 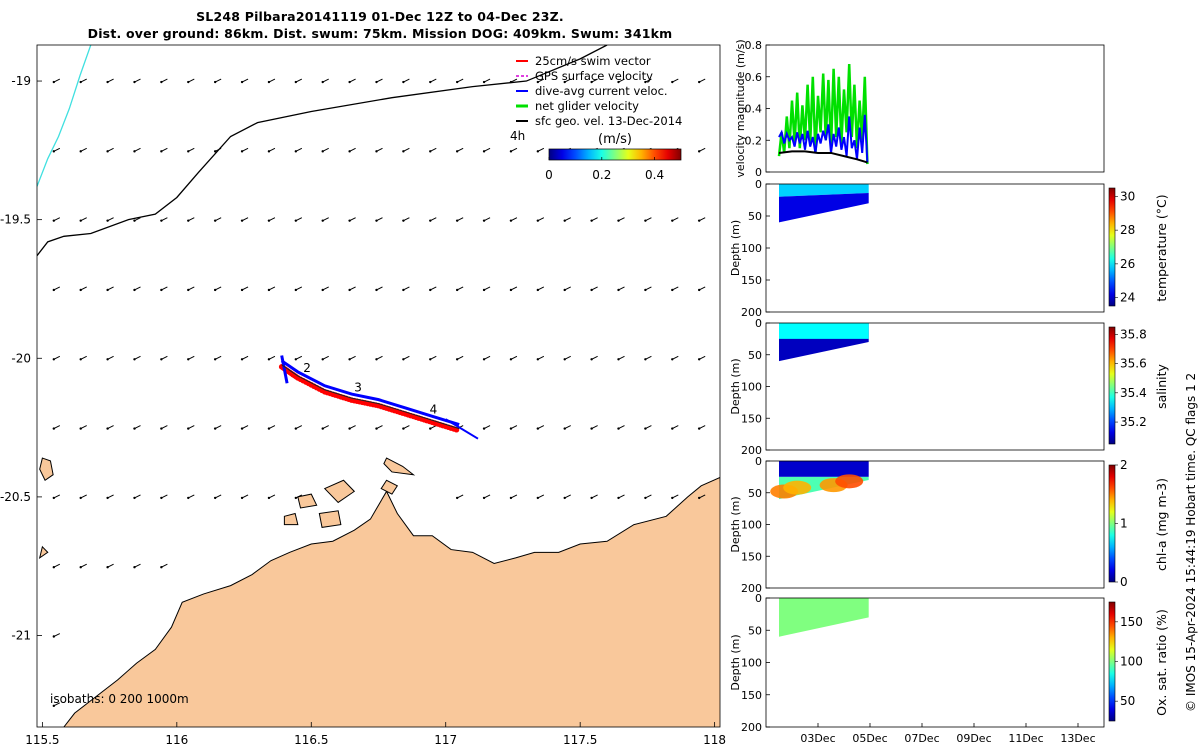 I want to click on velocity-ytick-label: 0, so click(x=758, y=172).